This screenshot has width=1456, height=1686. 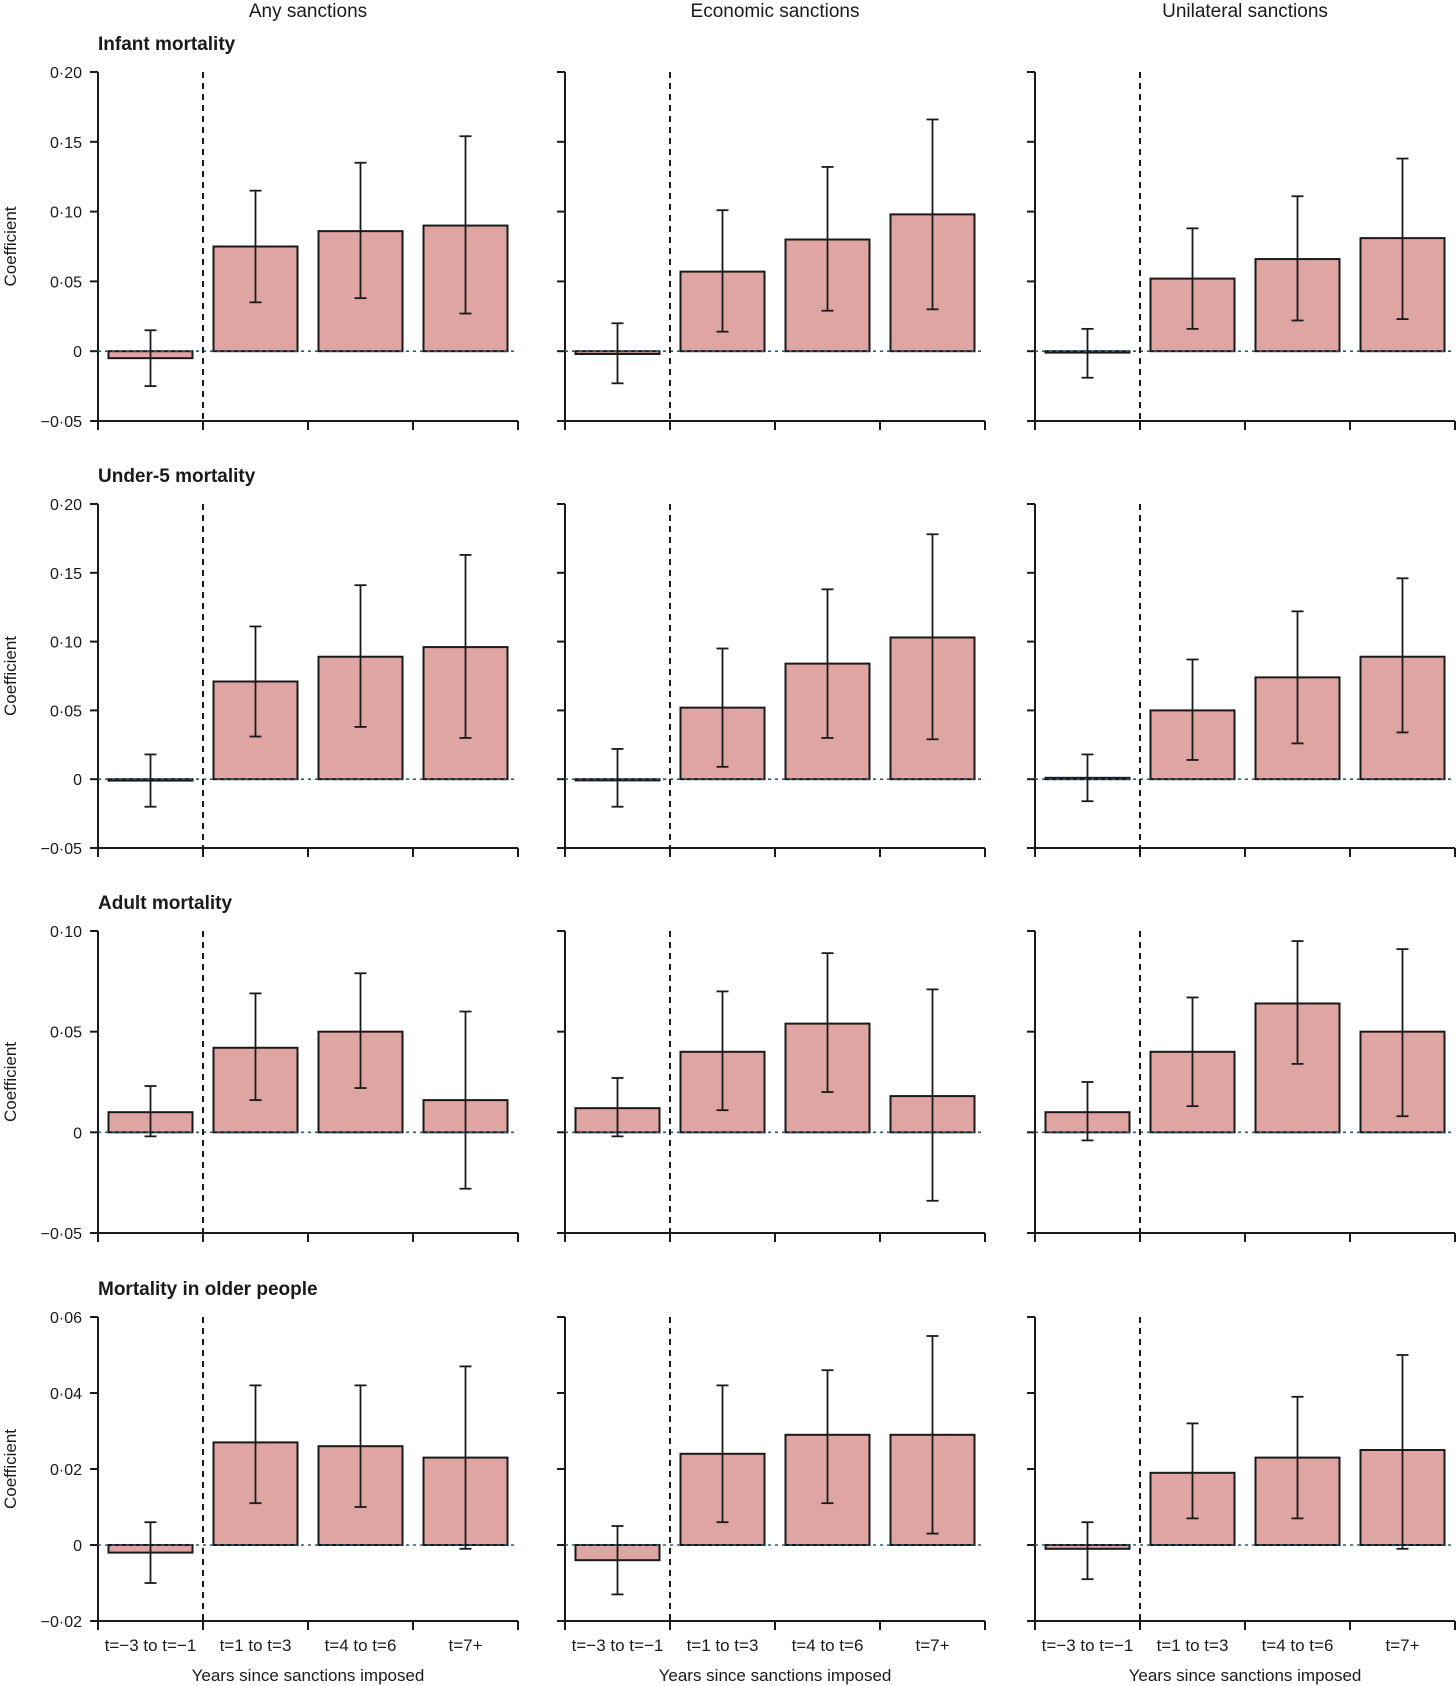 I want to click on y-tick-label: 0·04, so click(x=66, y=1394).